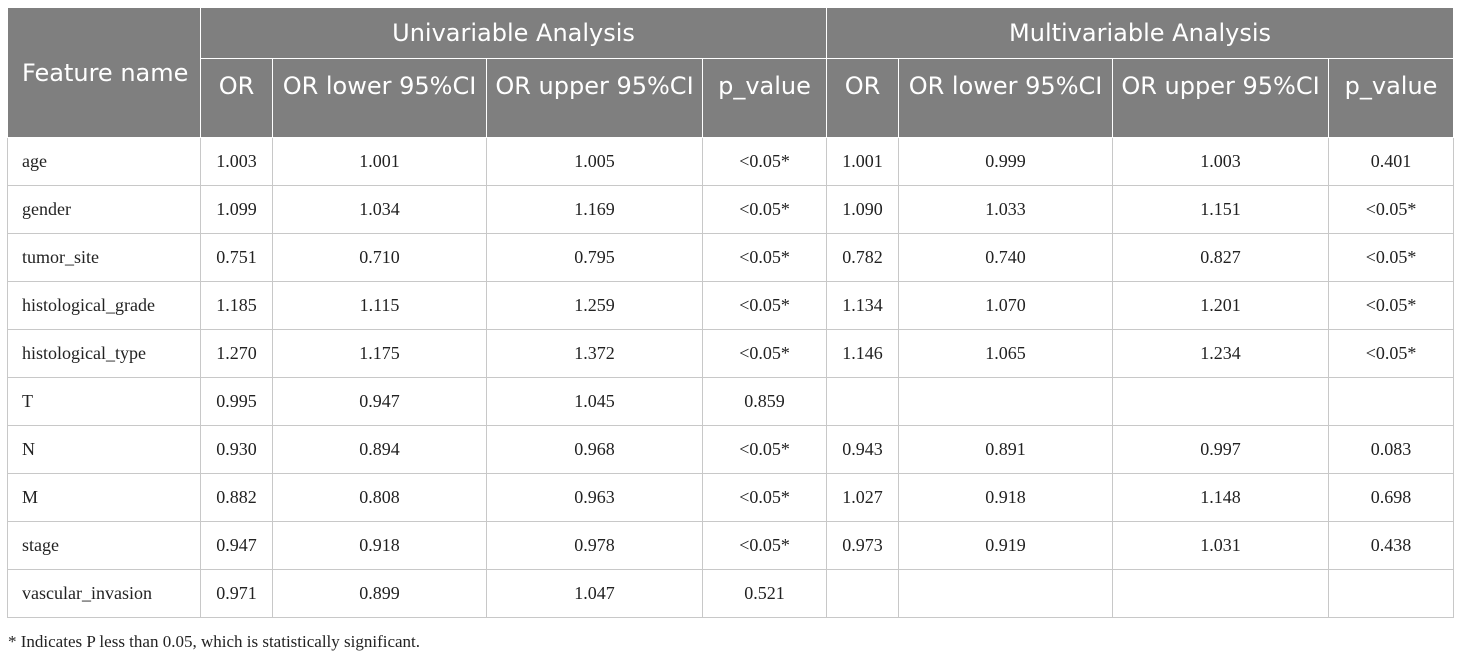  What do you see at coordinates (379, 257) in the screenshot?
I see `value-cell: 0.710` at bounding box center [379, 257].